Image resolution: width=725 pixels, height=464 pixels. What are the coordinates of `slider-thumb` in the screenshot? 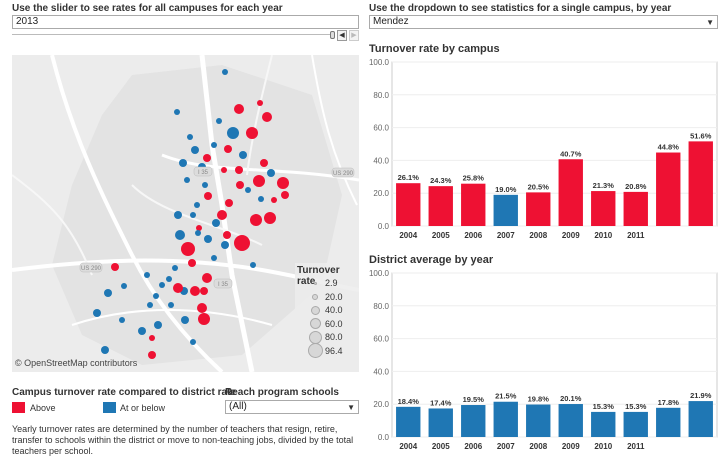 It's located at (332, 35).